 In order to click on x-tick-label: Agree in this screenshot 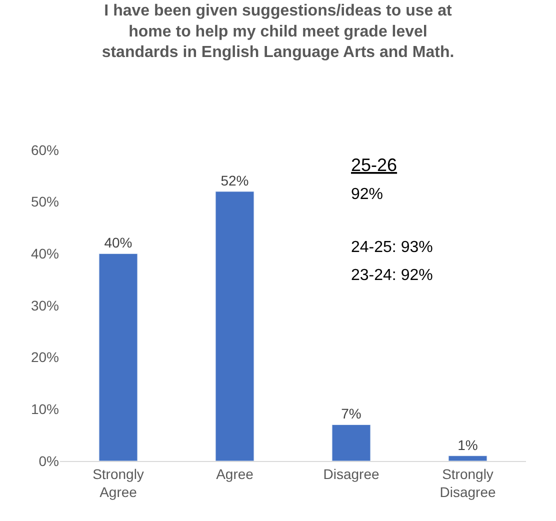, I will do `click(235, 474)`.